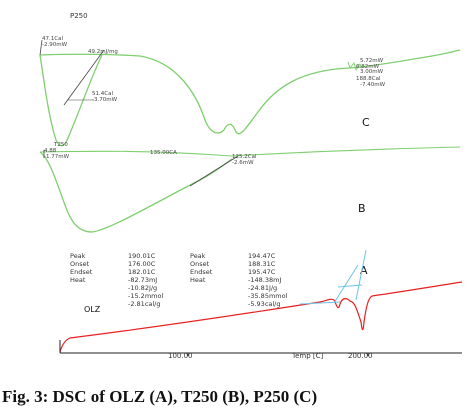 This screenshot has width=467, height=417. What do you see at coordinates (142, 272) in the screenshot?
I see `olz-left-val-2: 182.01C` at bounding box center [142, 272].